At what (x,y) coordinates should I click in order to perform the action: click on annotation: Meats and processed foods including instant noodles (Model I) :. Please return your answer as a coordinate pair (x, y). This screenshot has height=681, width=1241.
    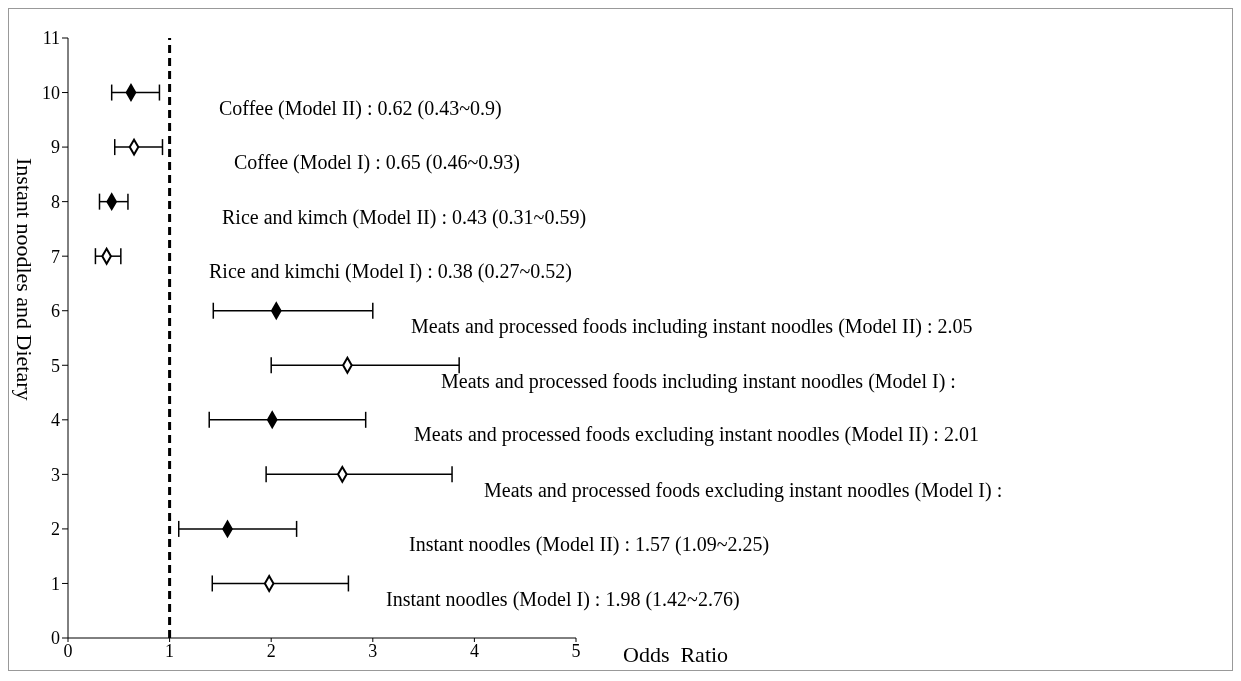
    Looking at the image, I should click on (698, 381).